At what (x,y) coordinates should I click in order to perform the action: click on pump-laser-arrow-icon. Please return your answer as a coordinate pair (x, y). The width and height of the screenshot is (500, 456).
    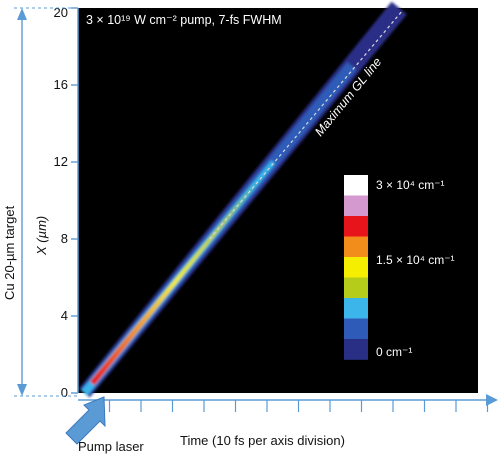
    Looking at the image, I should click on (85, 420).